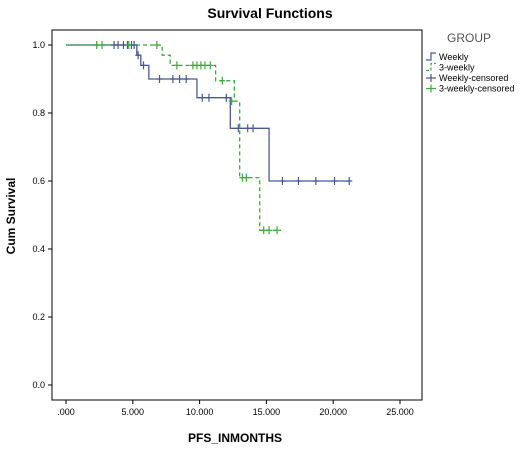 The width and height of the screenshot is (532, 451). What do you see at coordinates (38, 45) in the screenshot?
I see `y-tick-label: 1.0` at bounding box center [38, 45].